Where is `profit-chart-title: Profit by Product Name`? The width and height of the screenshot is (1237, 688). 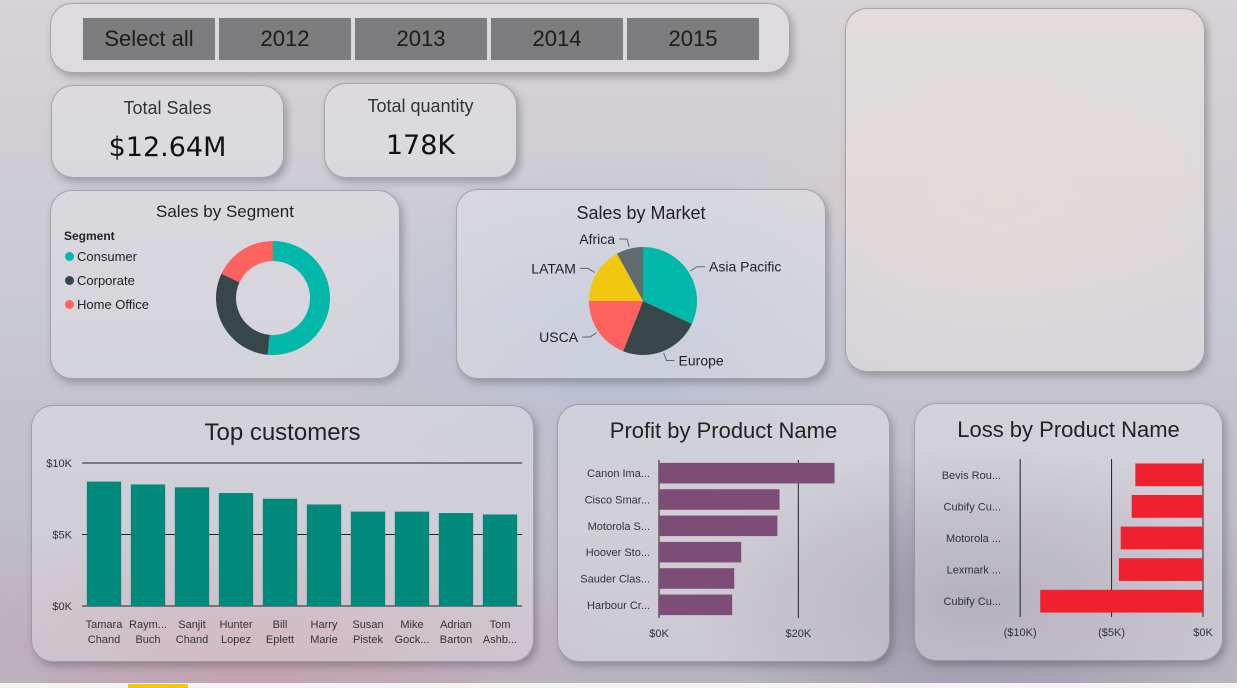 profit-chart-title: Profit by Product Name is located at coordinates (723, 430).